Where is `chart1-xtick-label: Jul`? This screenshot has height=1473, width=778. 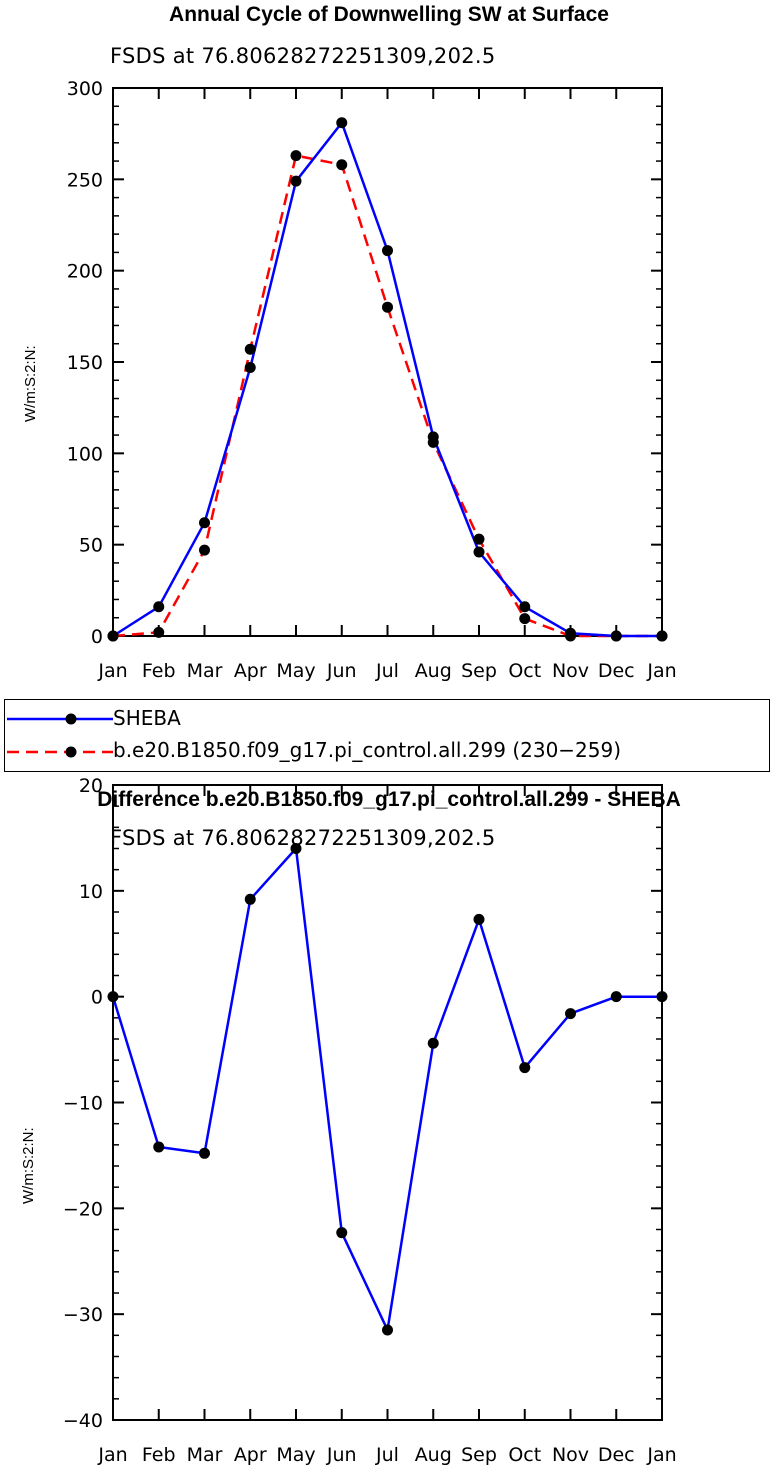 chart1-xtick-label: Jul is located at coordinates (387, 671).